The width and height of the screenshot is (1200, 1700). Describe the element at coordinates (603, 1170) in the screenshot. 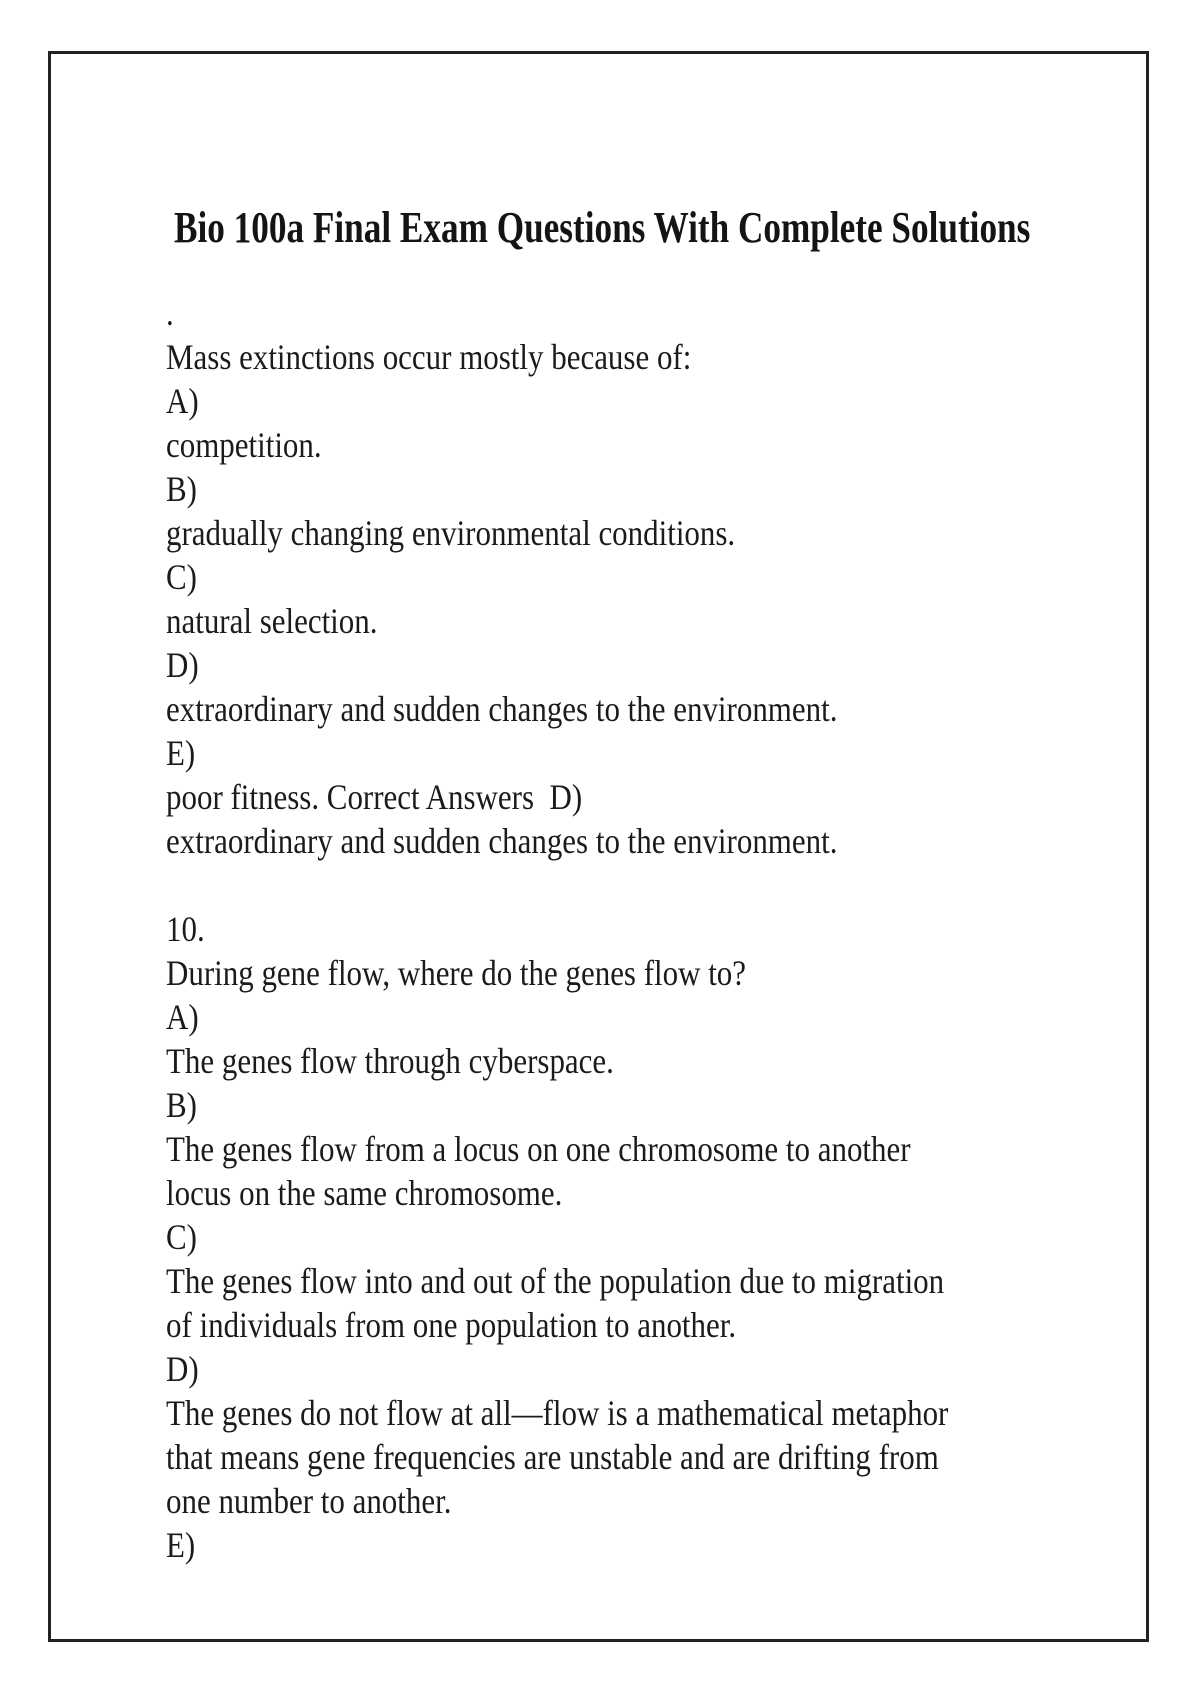

I see `text-line: locus on the same chromosome.` at that location.